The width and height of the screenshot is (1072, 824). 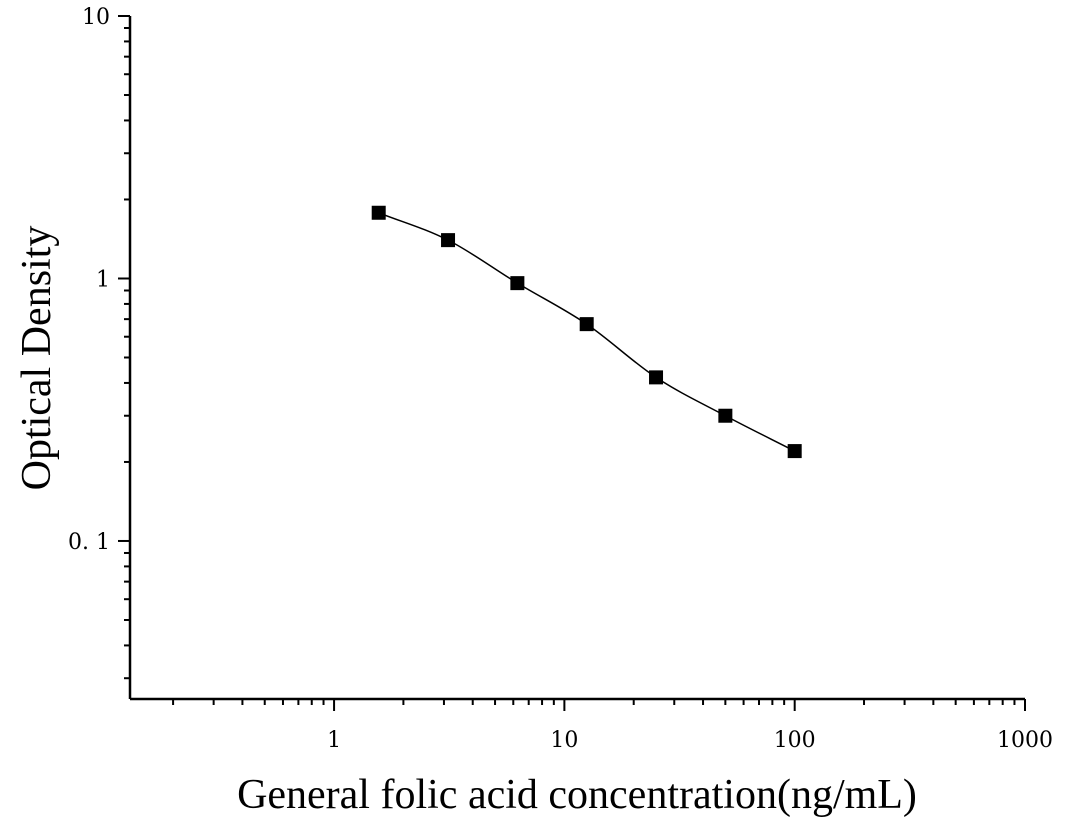 I want to click on x-tick-label: 10, so click(x=564, y=740).